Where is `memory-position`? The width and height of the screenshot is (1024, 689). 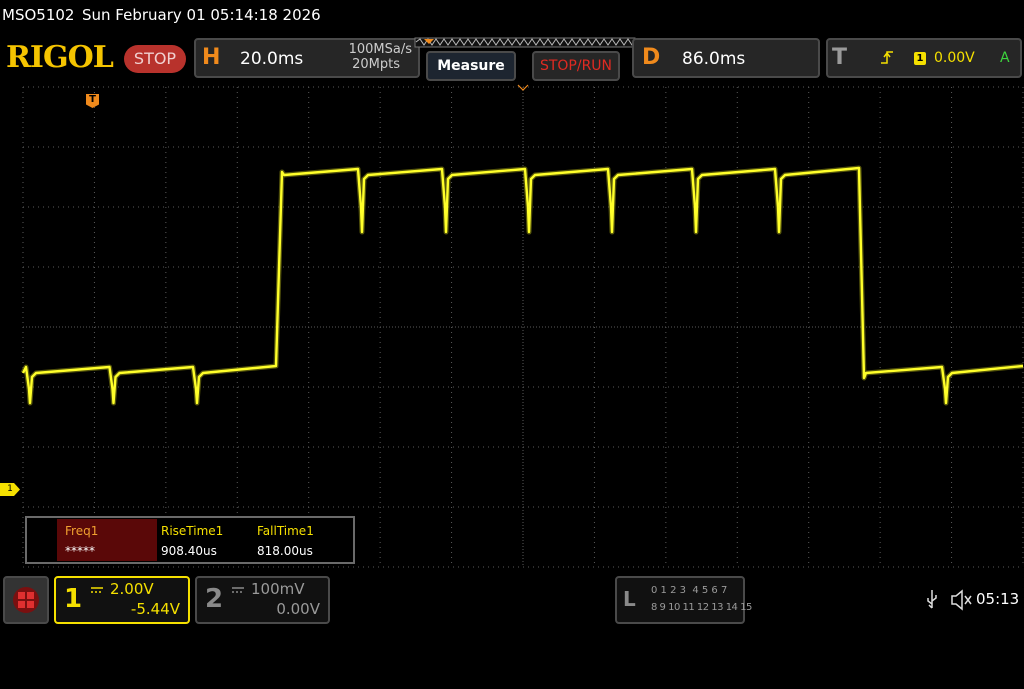
memory-position is located at coordinates (429, 41).